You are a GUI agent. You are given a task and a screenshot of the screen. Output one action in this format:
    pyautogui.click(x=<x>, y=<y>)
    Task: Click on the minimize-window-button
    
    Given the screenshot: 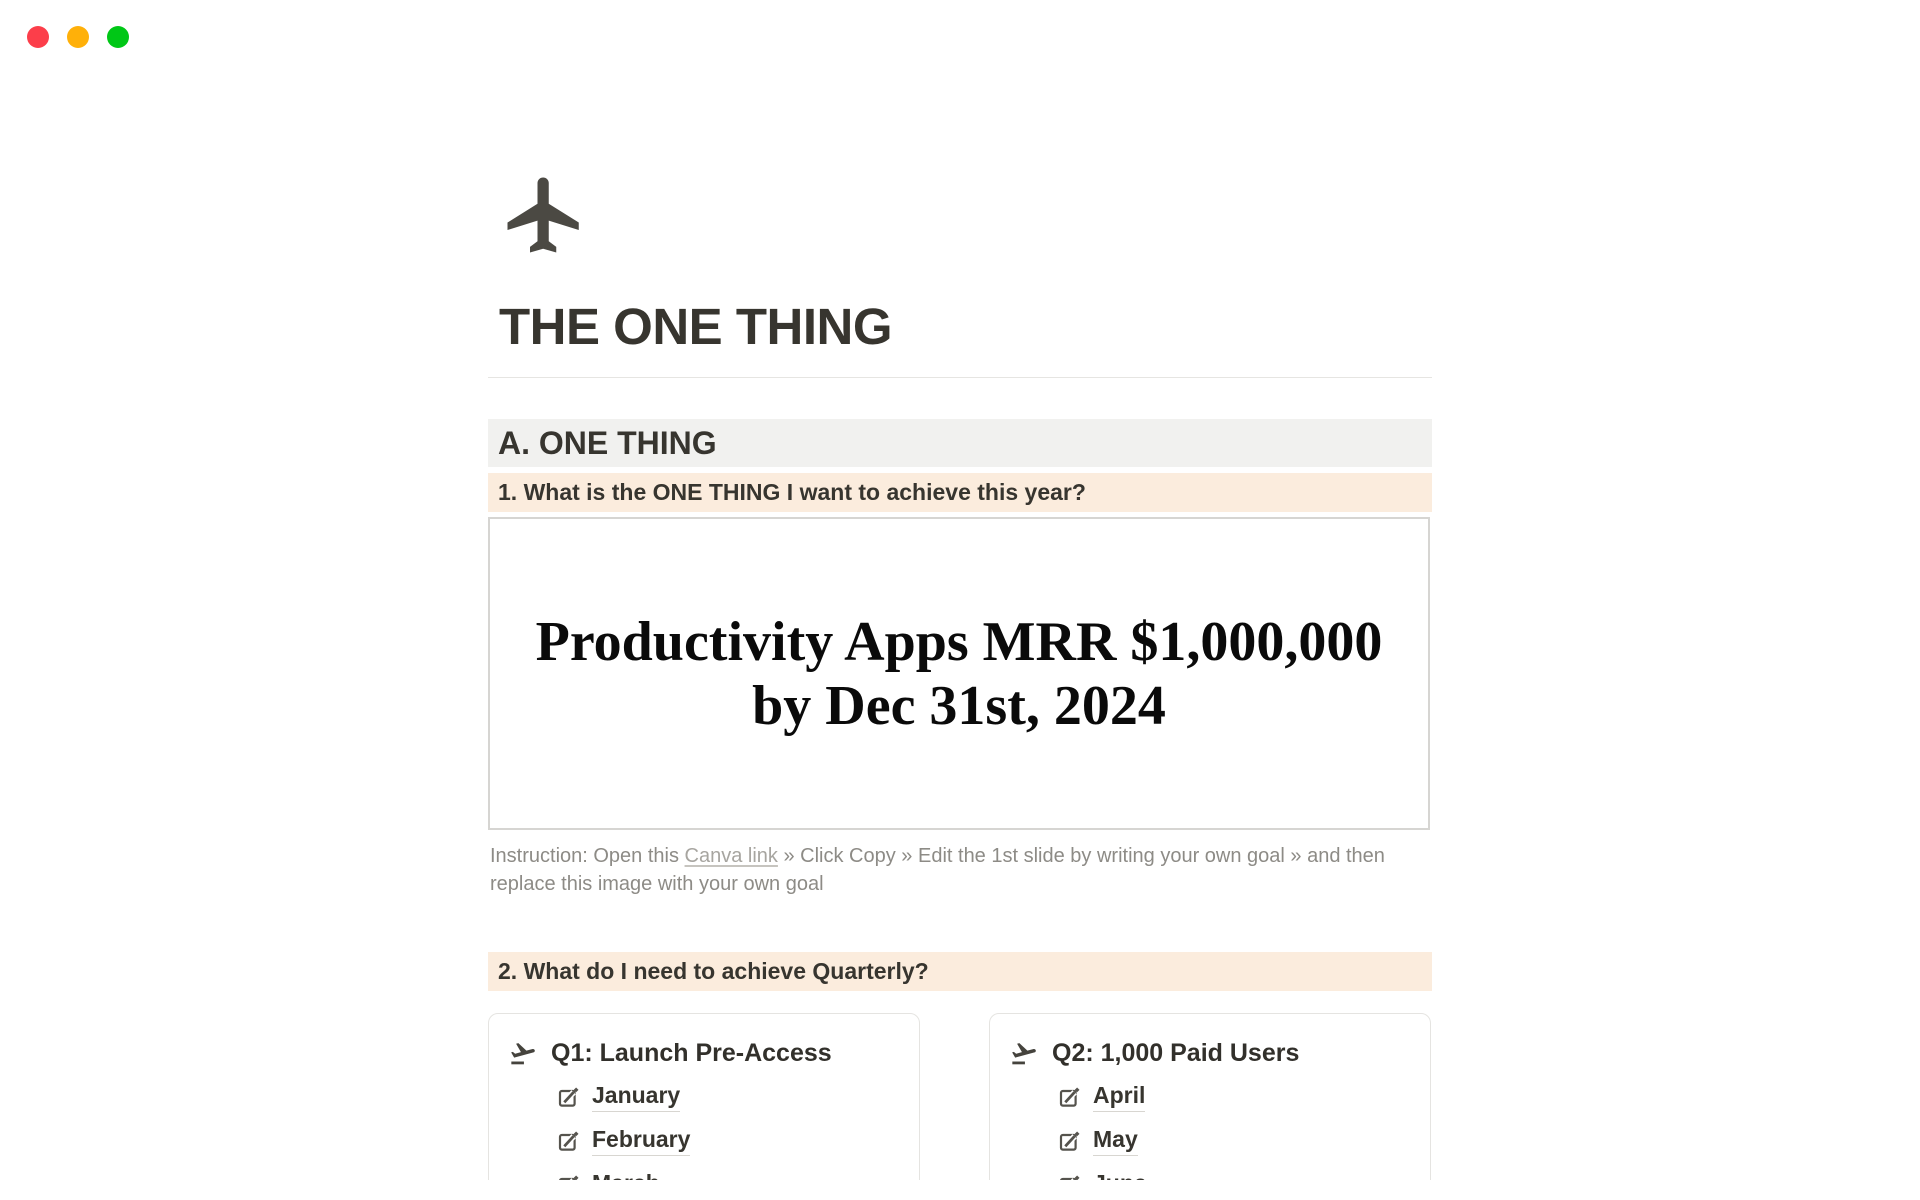 What is the action you would take?
    pyautogui.click(x=78, y=37)
    